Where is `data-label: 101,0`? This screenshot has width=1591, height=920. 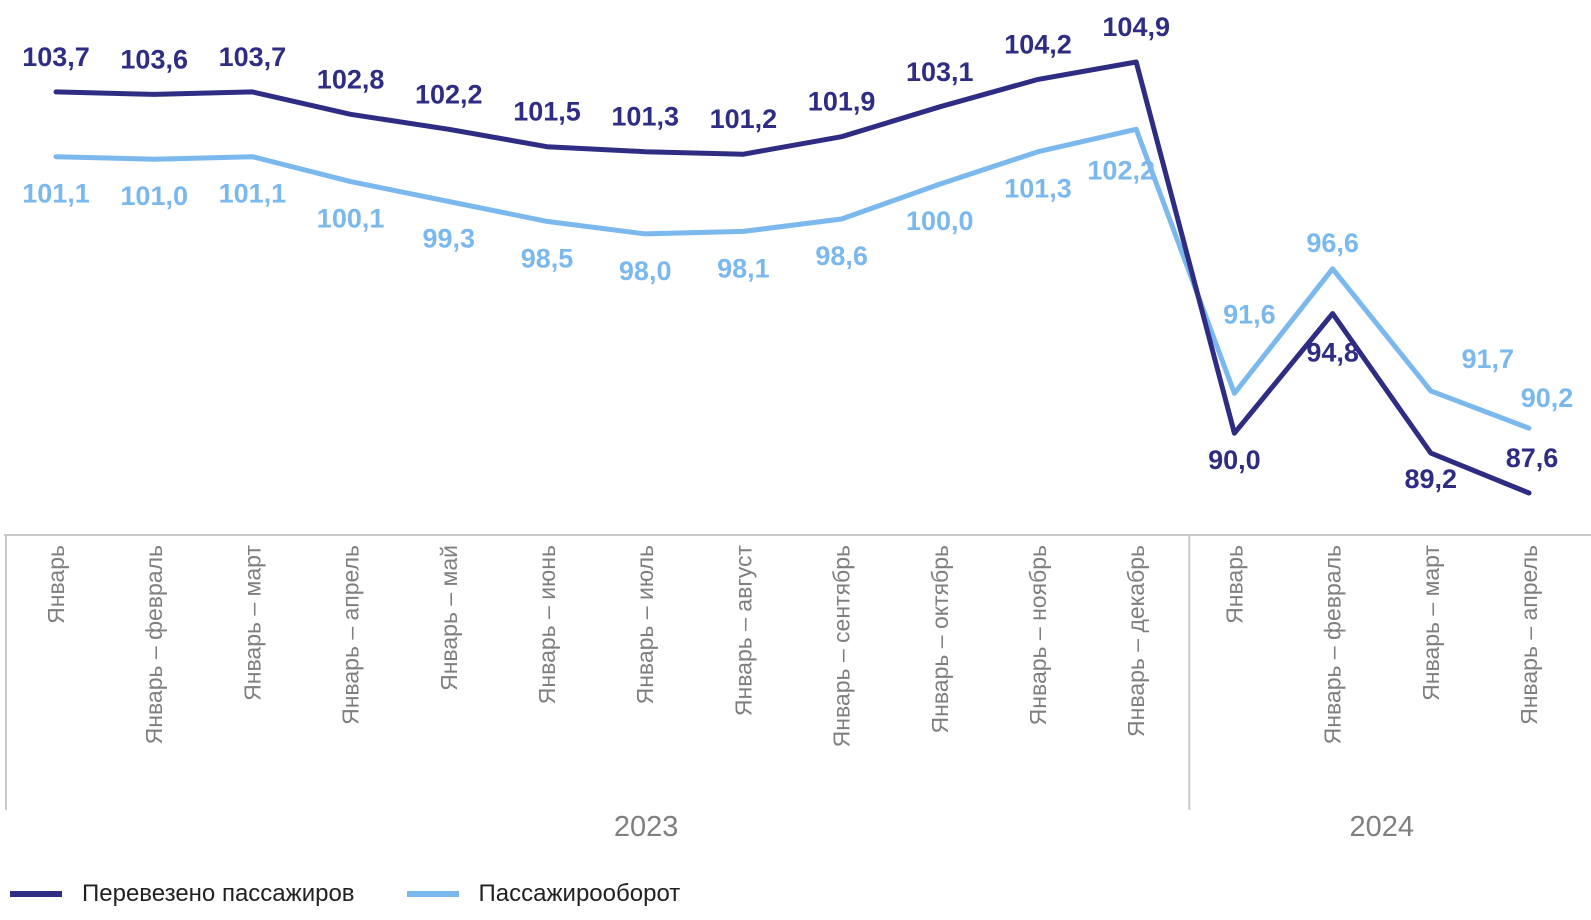 data-label: 101,0 is located at coordinates (154, 196).